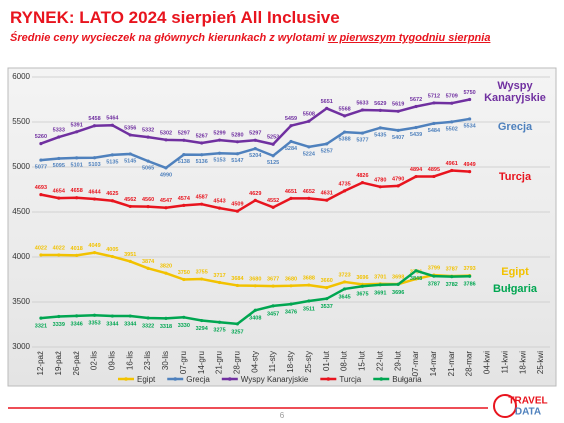  I want to click on value-label: 3793, so click(469, 269).